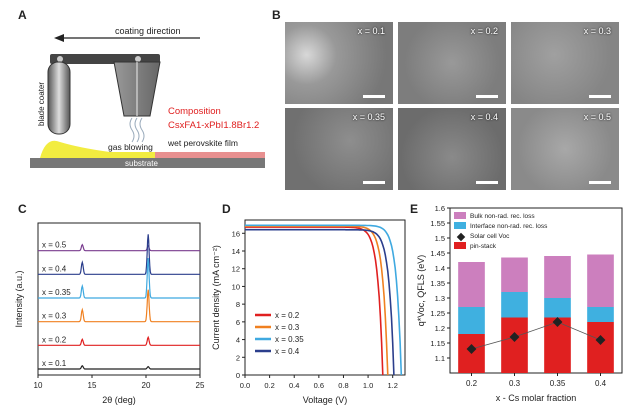  Describe the element at coordinates (141, 163) in the screenshot. I see `substrate-label: substrate` at that location.